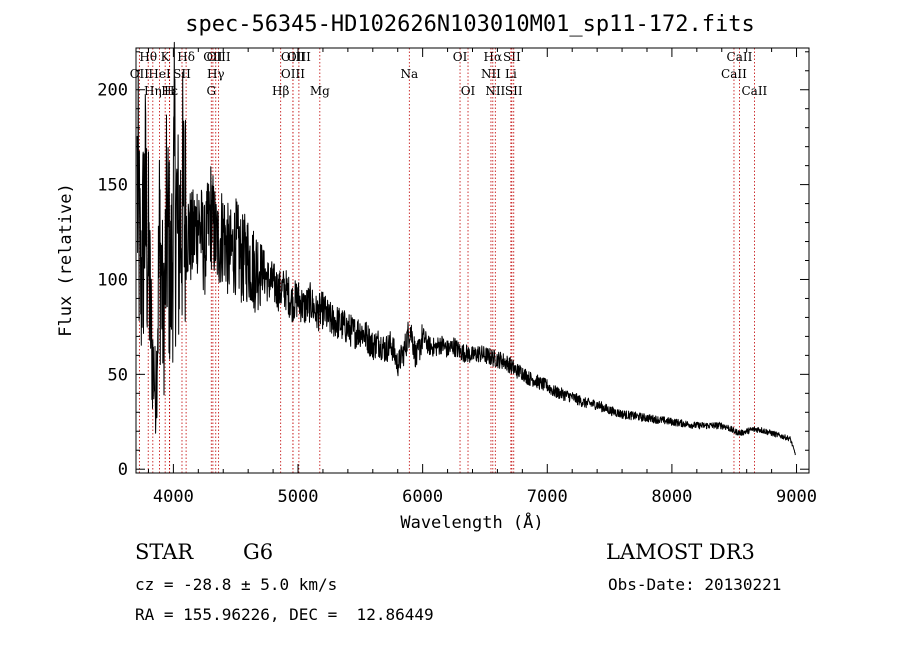 The width and height of the screenshot is (900, 649). Describe the element at coordinates (153, 91) in the screenshot. I see `line-label: Hη` at that location.